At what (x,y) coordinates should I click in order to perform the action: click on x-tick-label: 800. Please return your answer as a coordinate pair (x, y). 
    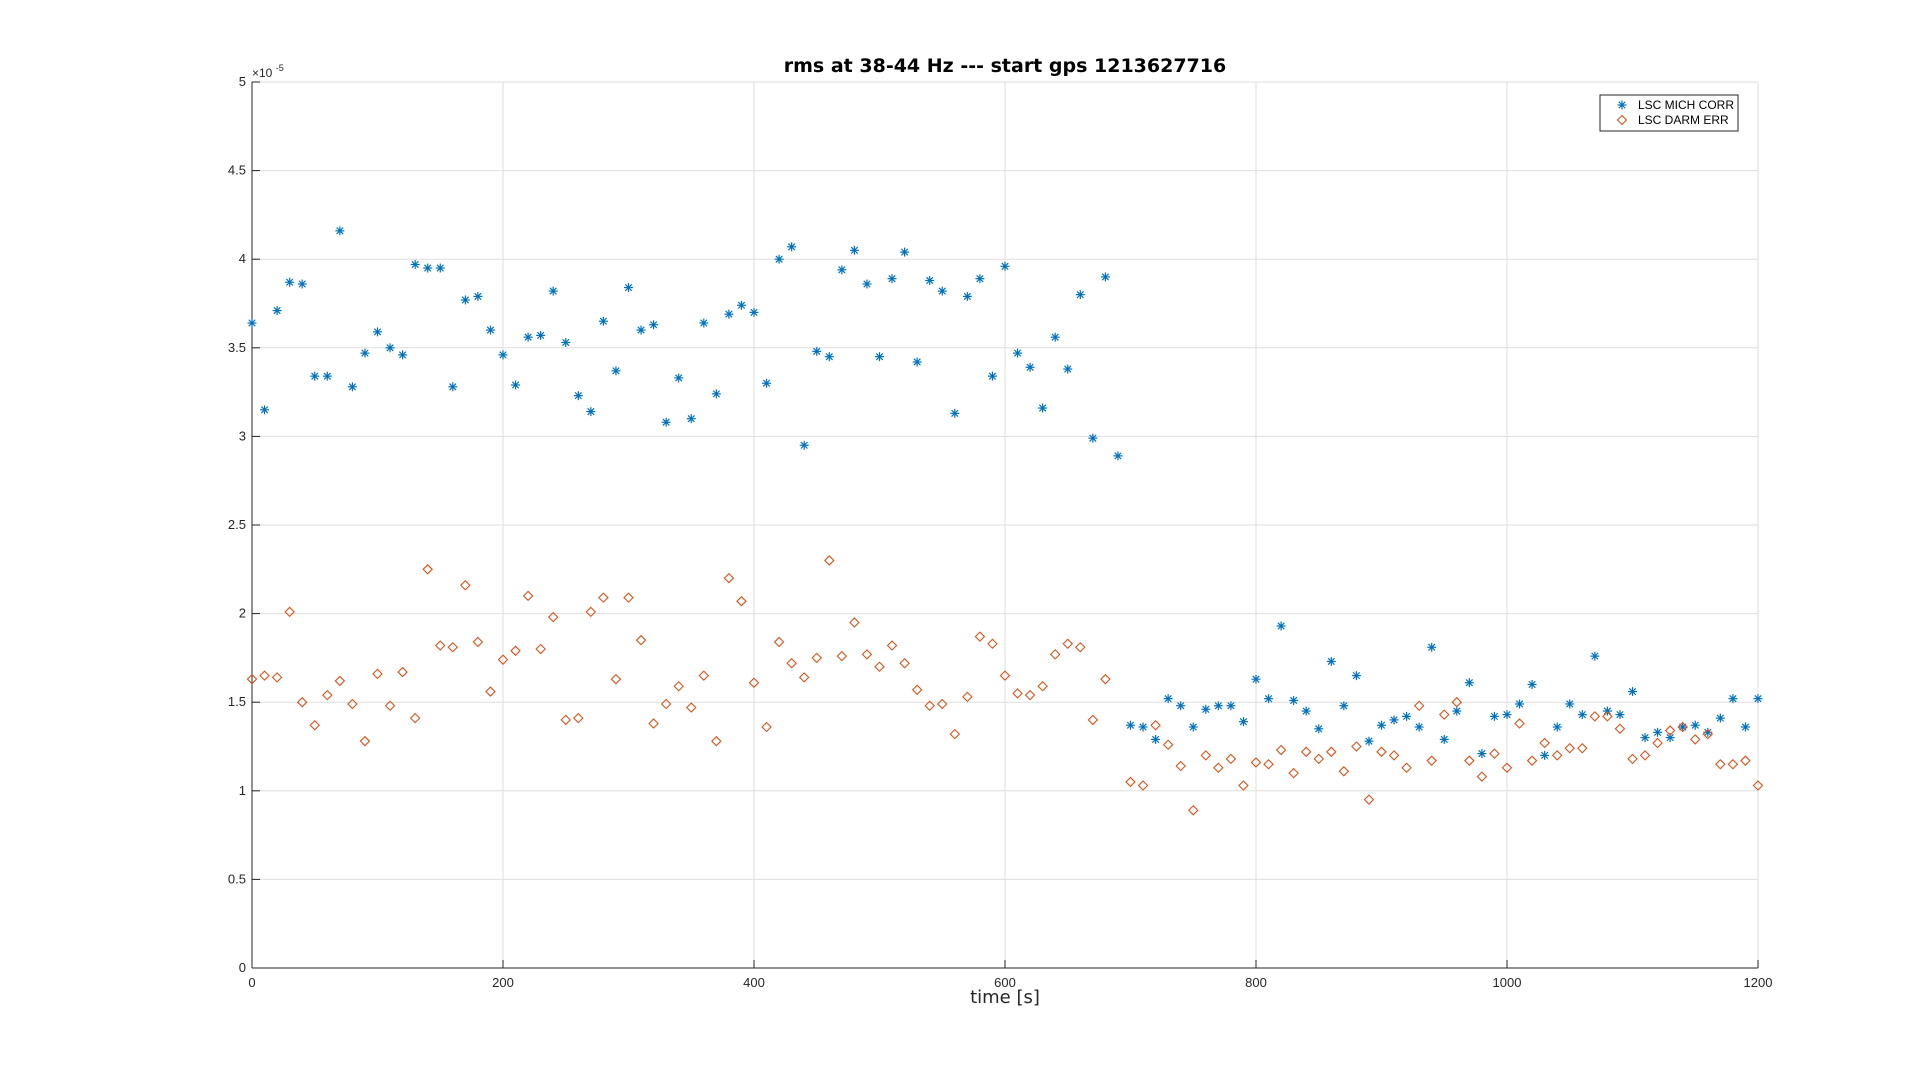
    Looking at the image, I should click on (1256, 982).